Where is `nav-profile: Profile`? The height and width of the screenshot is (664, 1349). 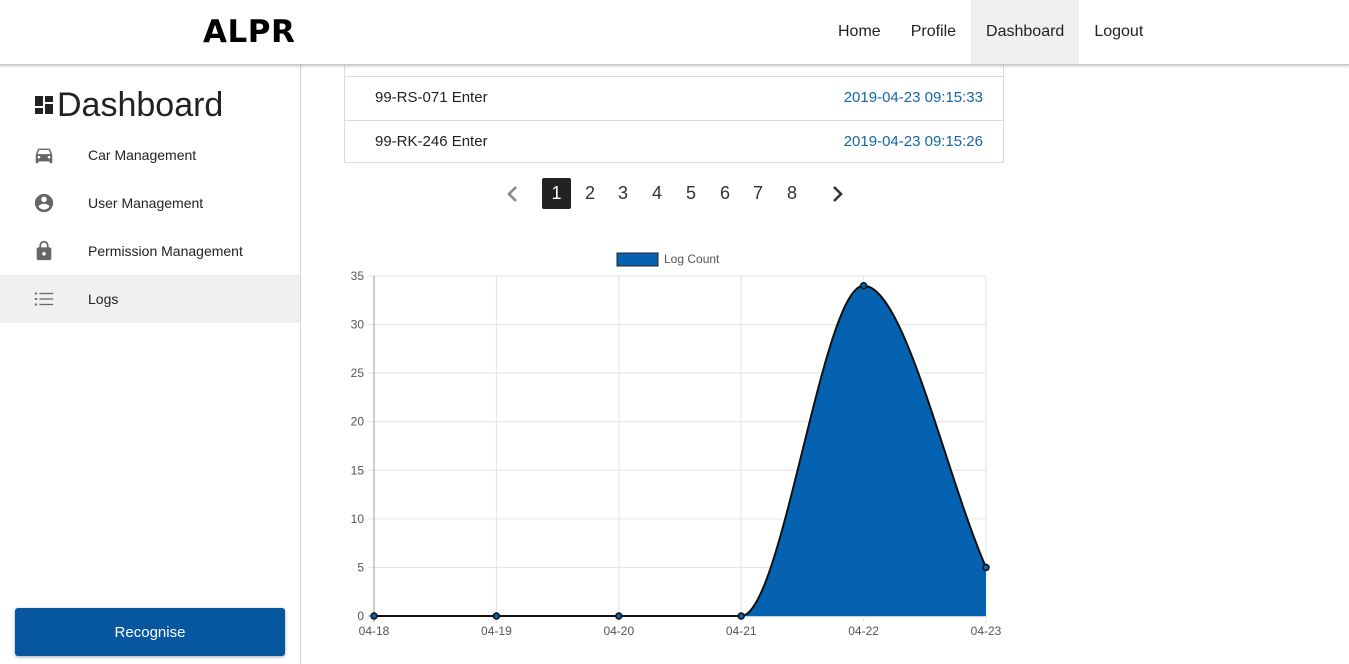 nav-profile: Profile is located at coordinates (933, 31).